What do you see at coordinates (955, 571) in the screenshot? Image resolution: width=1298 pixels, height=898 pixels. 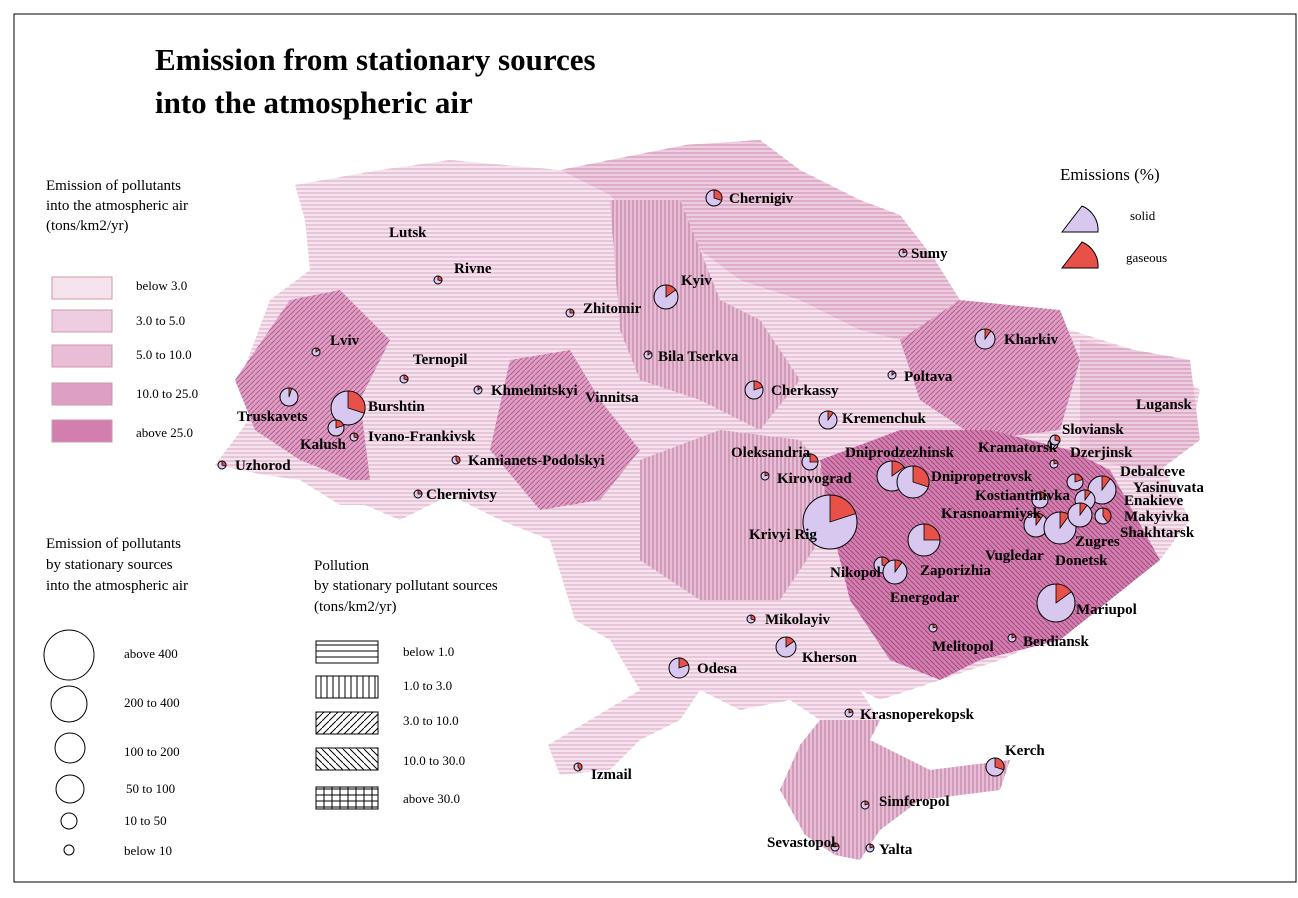 I see `city-label: Zaporizhia` at bounding box center [955, 571].